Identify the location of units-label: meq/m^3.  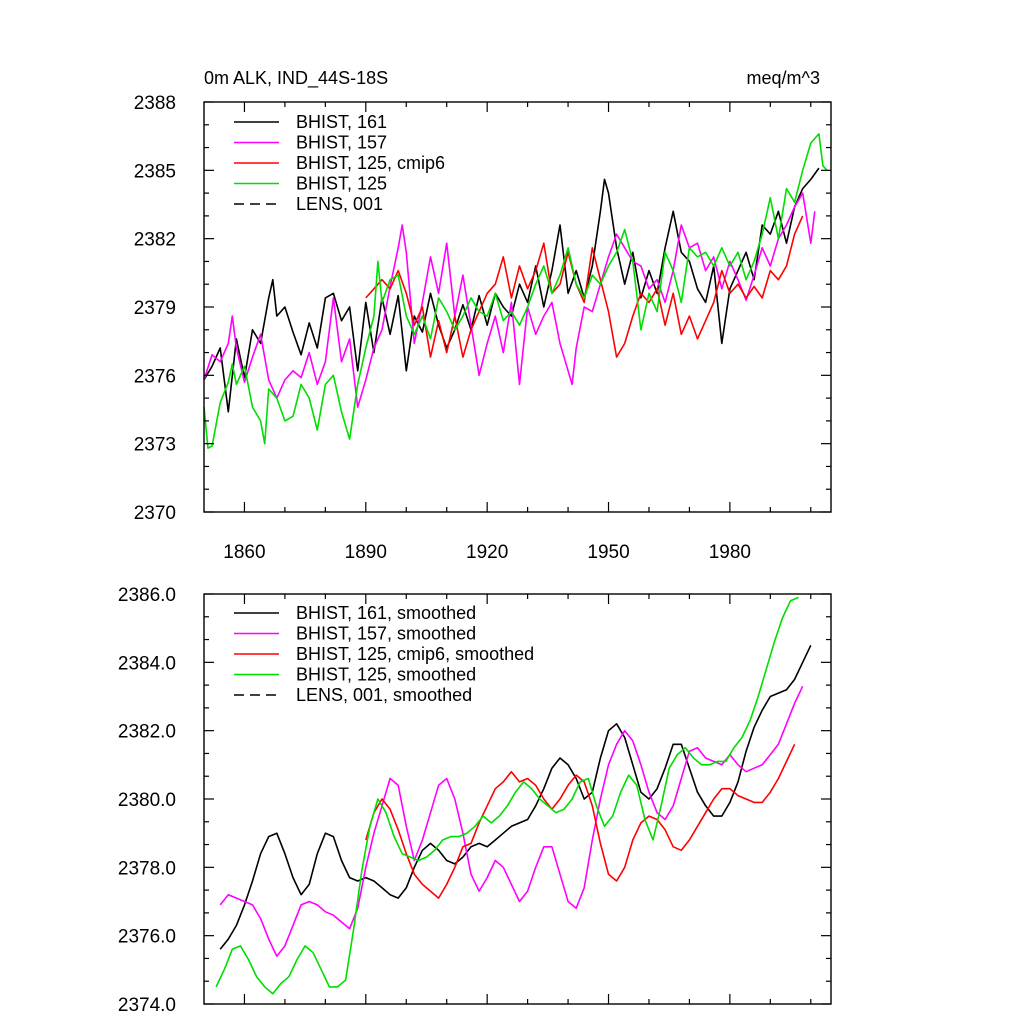
(783, 78).